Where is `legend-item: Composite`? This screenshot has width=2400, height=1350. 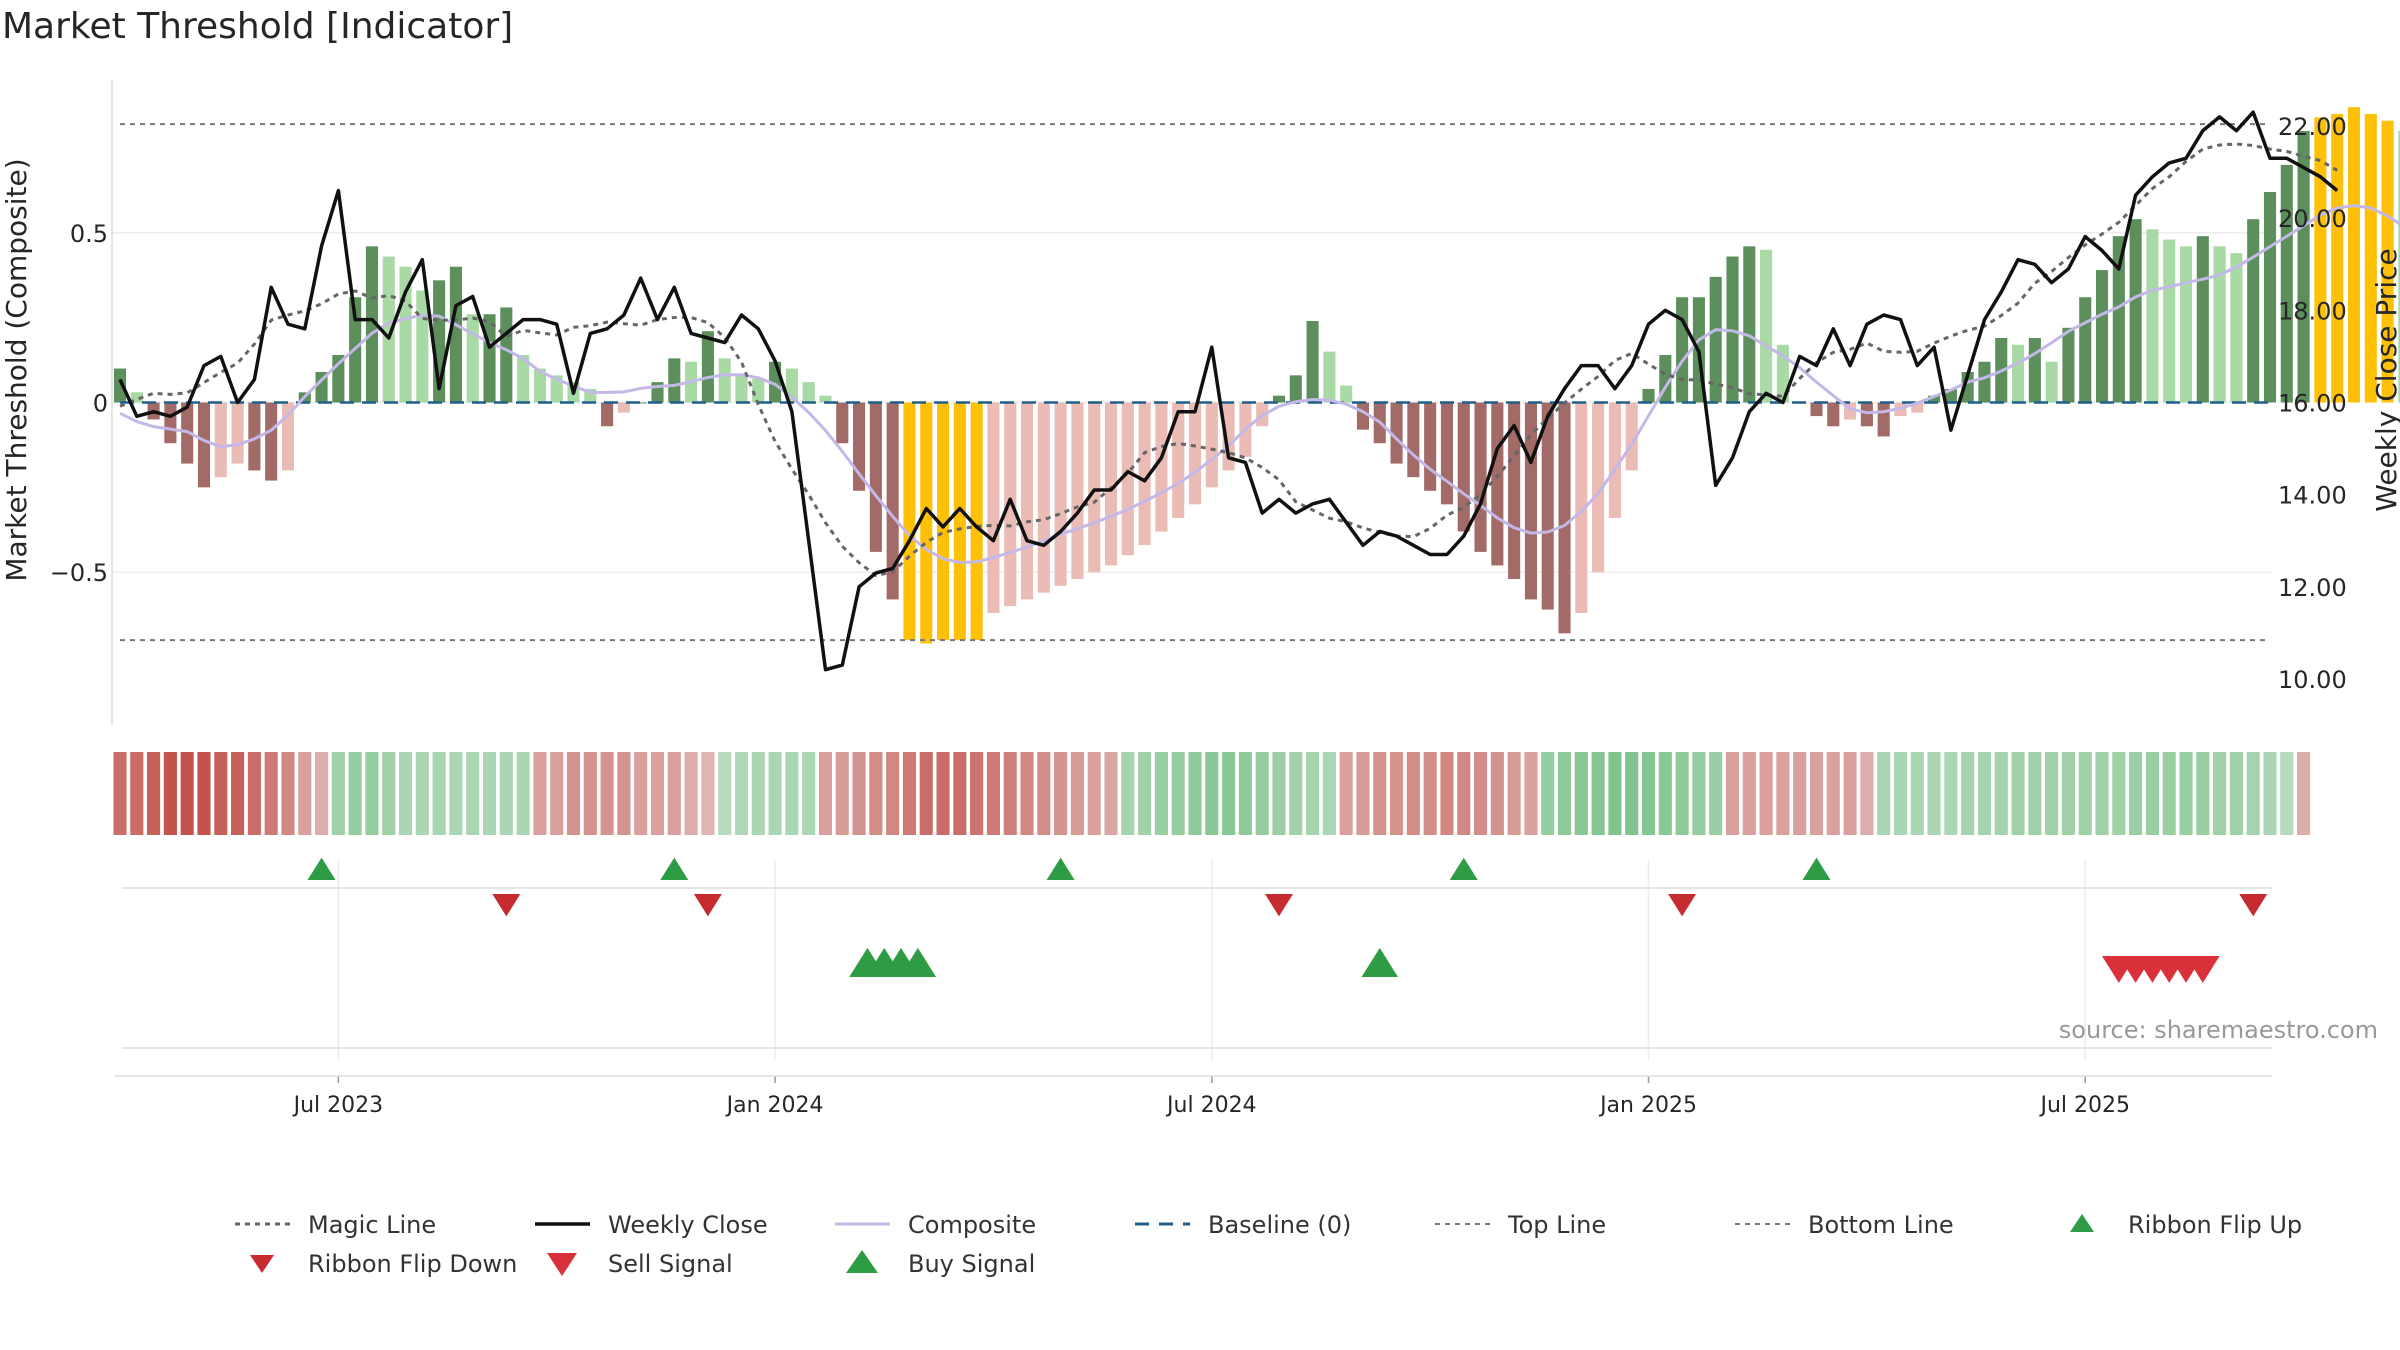 legend-item: Composite is located at coordinates (935, 1225).